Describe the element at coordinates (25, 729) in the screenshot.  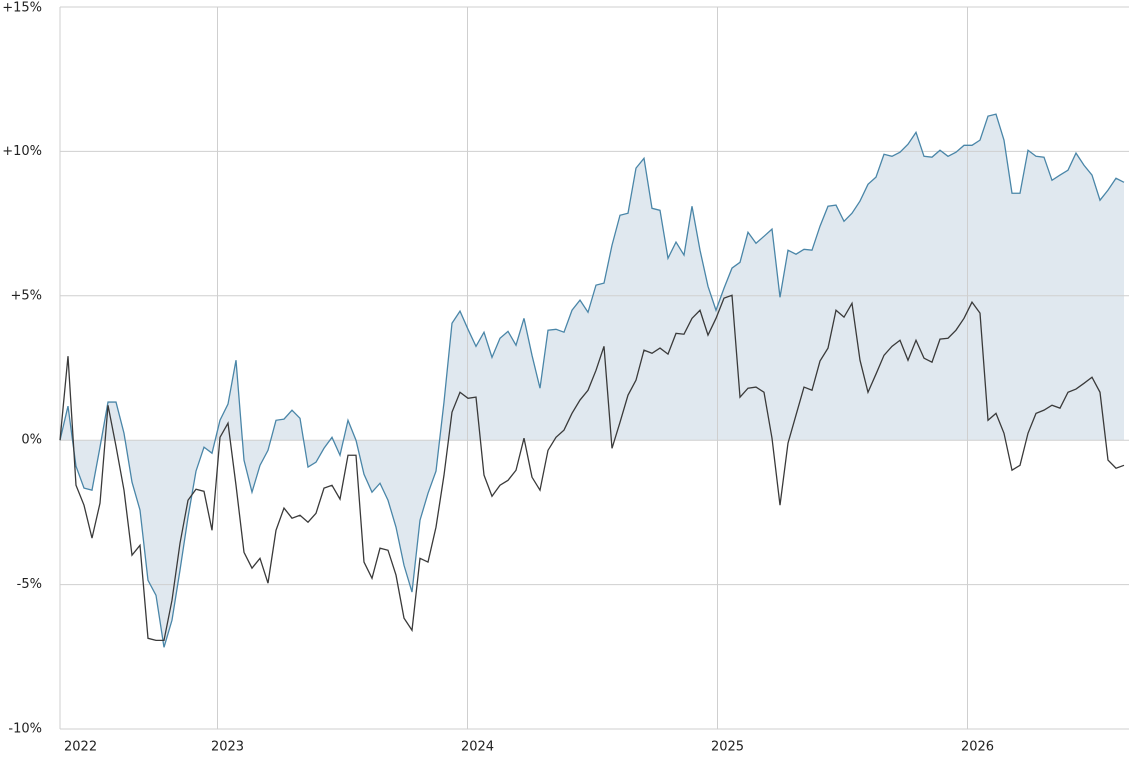
I see `y-tick-label: -10%` at that location.